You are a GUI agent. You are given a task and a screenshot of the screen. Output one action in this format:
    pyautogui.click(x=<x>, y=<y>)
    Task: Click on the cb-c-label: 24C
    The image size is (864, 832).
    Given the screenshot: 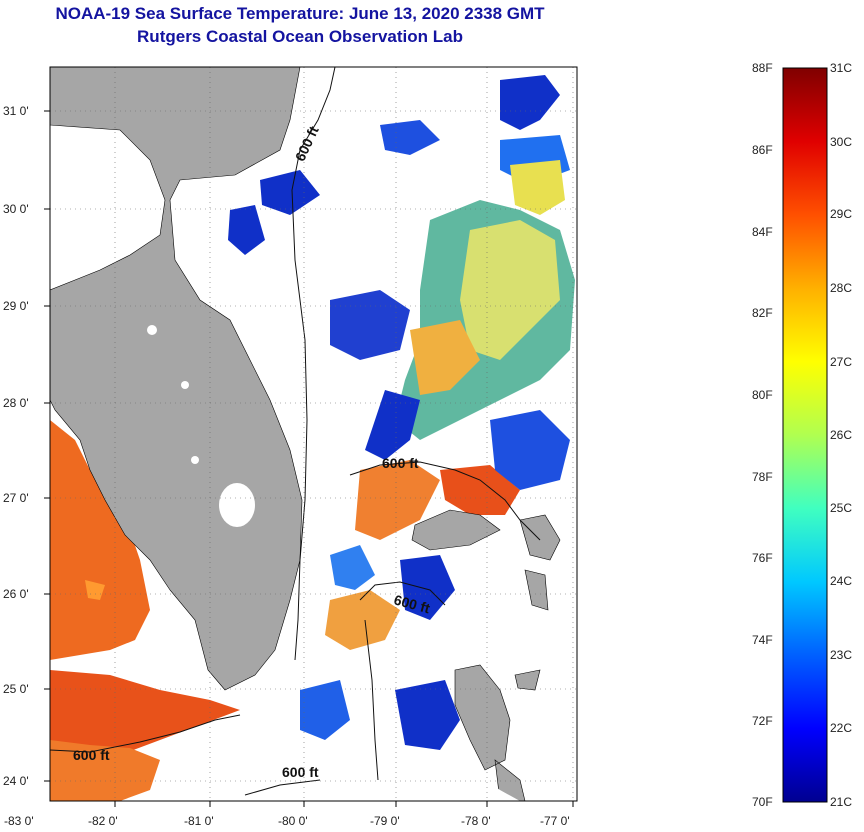 What is the action you would take?
    pyautogui.click(x=841, y=581)
    